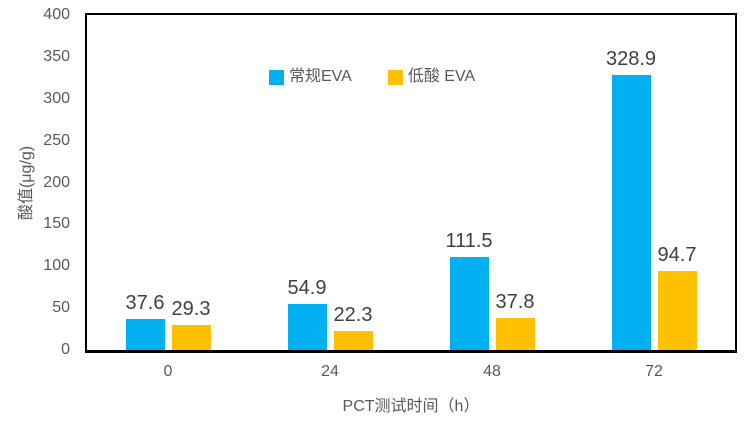  Describe the element at coordinates (56, 98) in the screenshot. I see `y-tick-label: 300` at that location.